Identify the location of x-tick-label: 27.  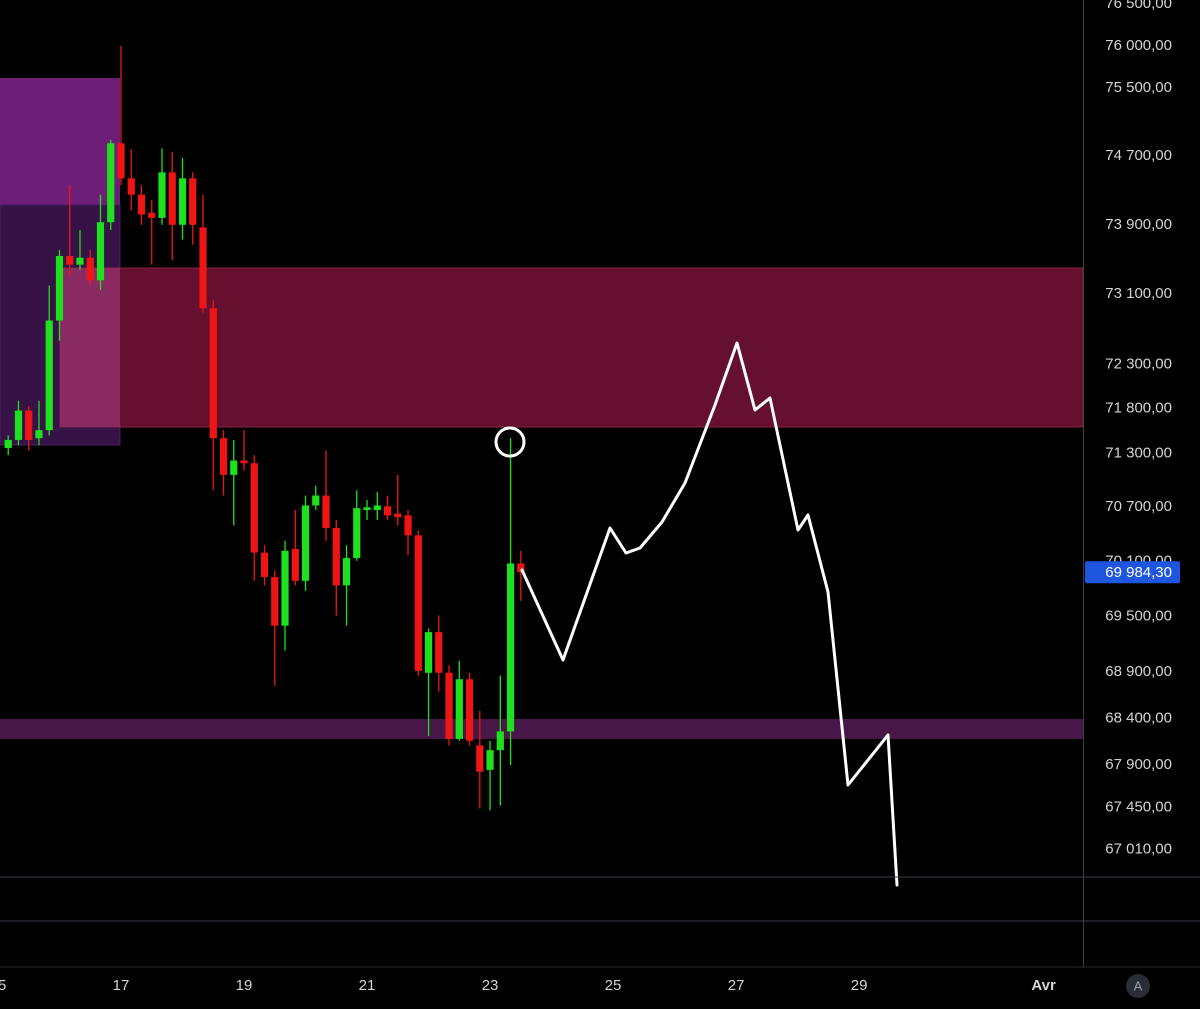
(736, 985).